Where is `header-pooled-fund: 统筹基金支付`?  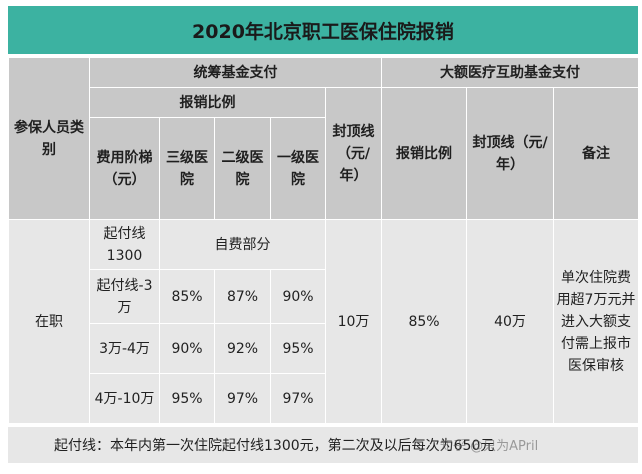
header-pooled-fund: 统筹基金支付 is located at coordinates (235, 72).